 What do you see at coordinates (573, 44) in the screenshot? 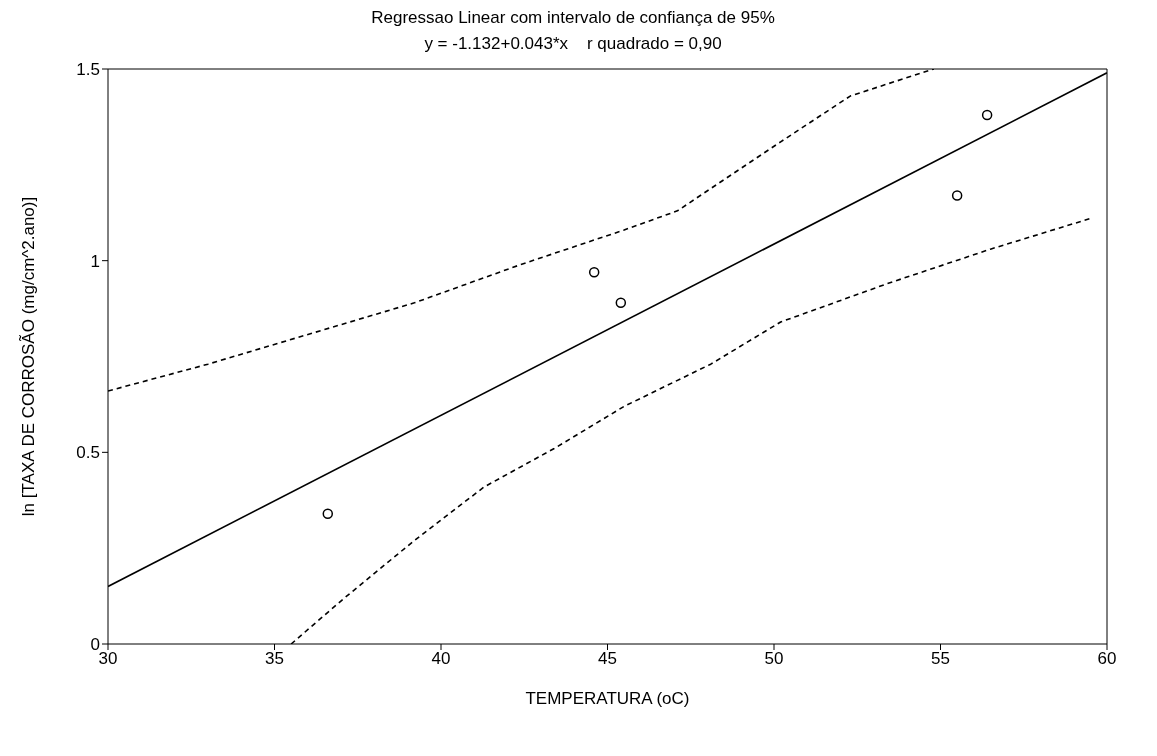
I see `chart-subtitle: y = -1.132+0.043*x r quadrado = 0,90` at bounding box center [573, 44].